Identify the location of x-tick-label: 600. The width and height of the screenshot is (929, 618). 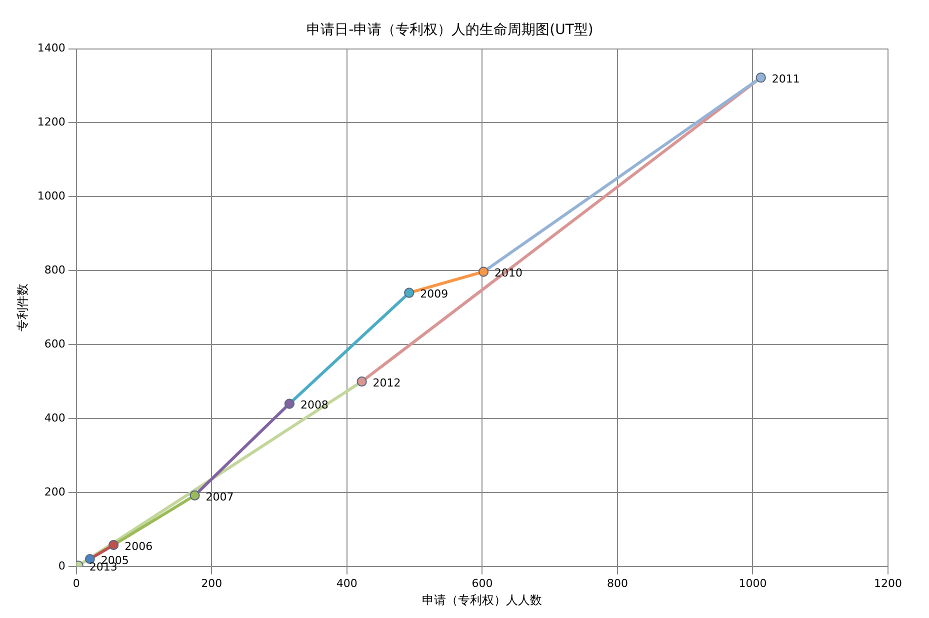
(482, 583).